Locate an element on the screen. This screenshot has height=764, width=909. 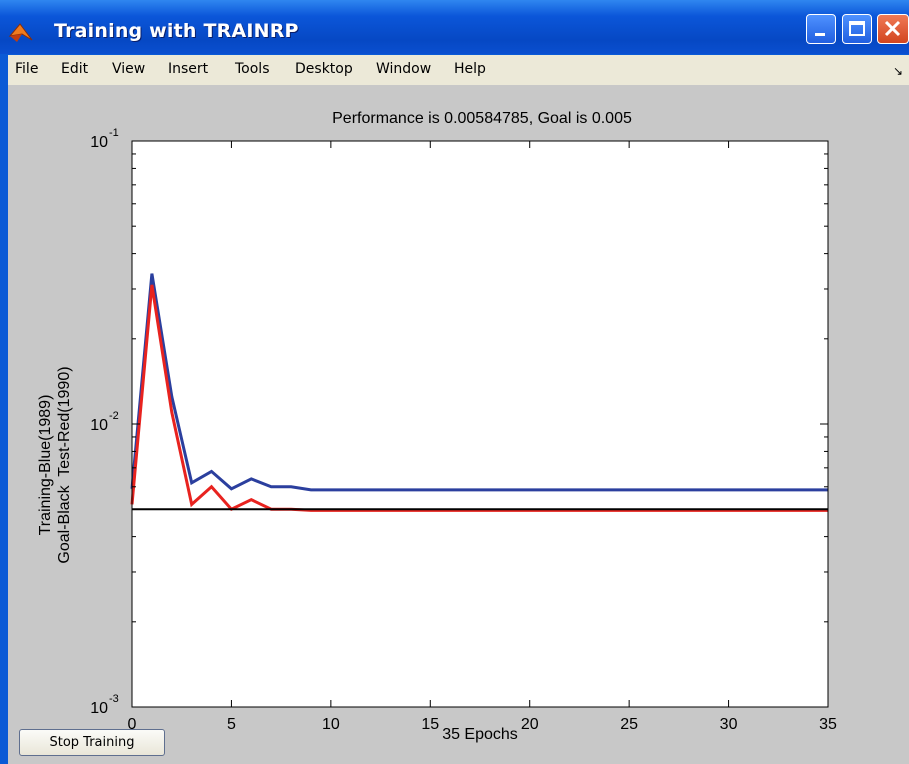
close-icon is located at coordinates (892, 28).